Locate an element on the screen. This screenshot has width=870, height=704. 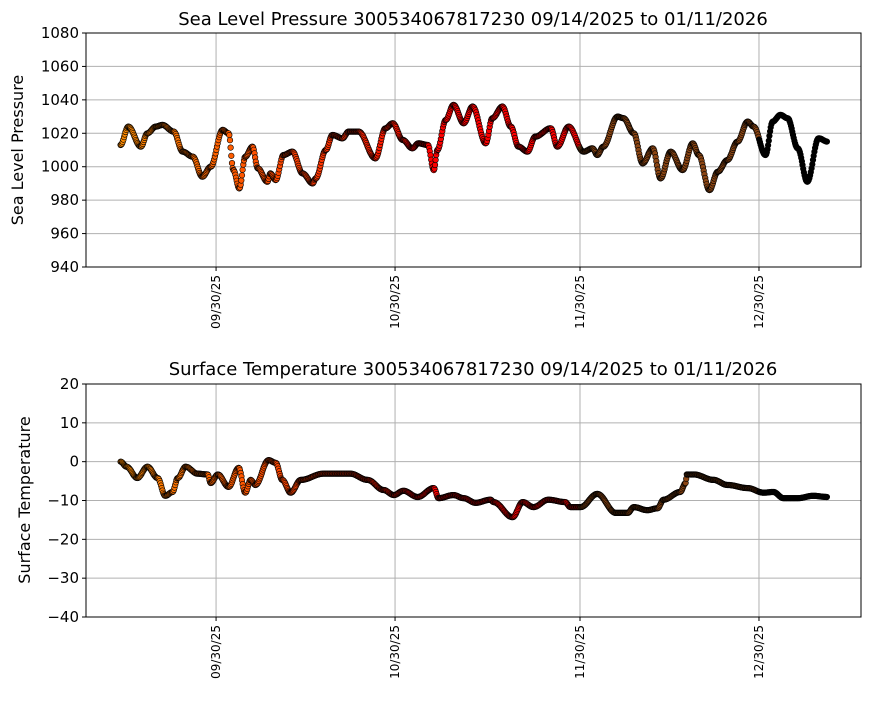
y-tick-label: 960 is located at coordinates (64, 234).